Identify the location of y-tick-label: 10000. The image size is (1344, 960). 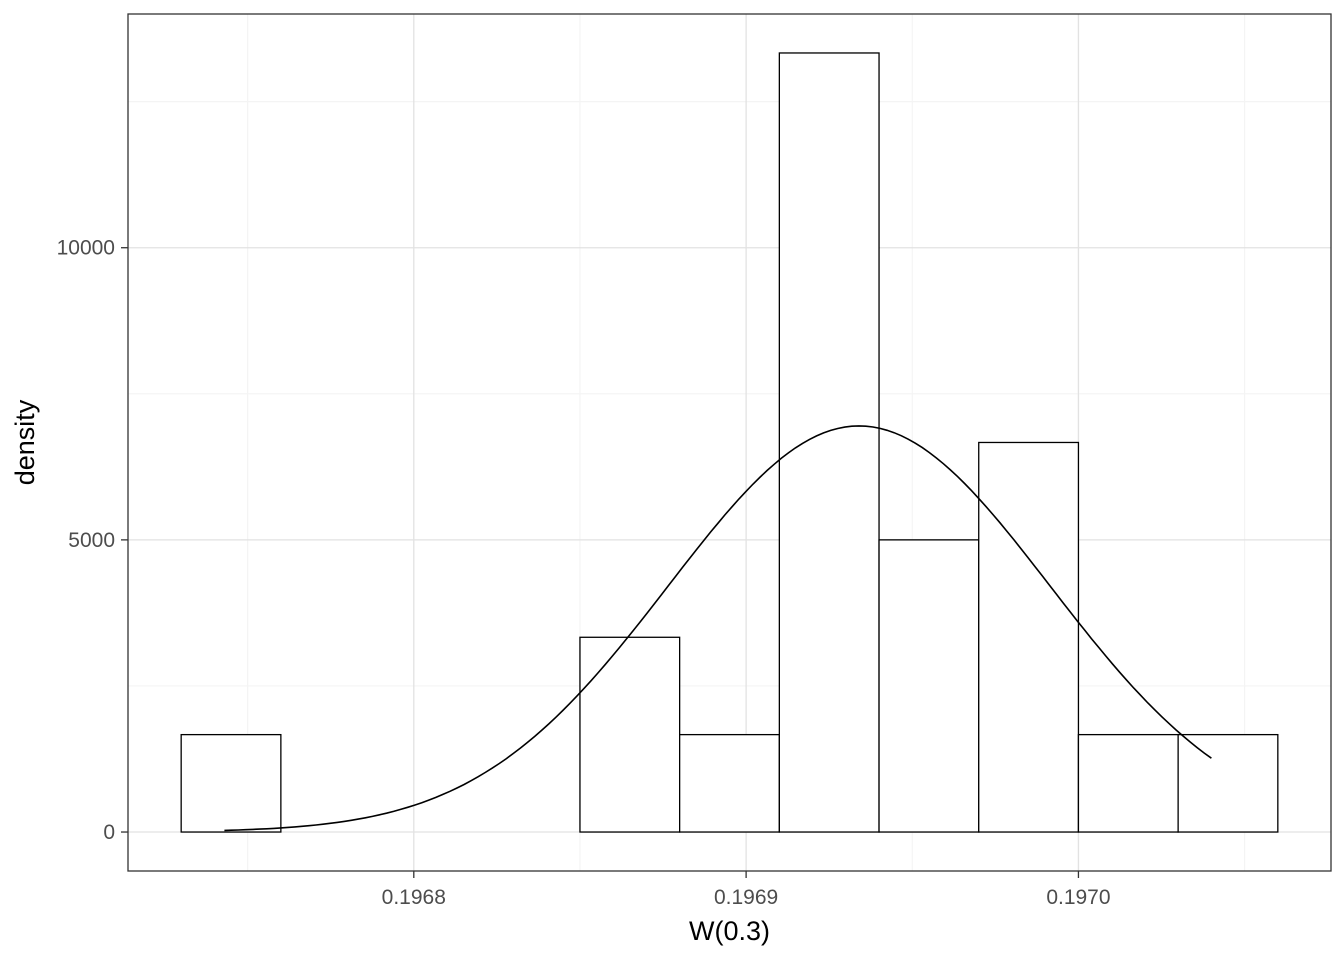
(86, 248).